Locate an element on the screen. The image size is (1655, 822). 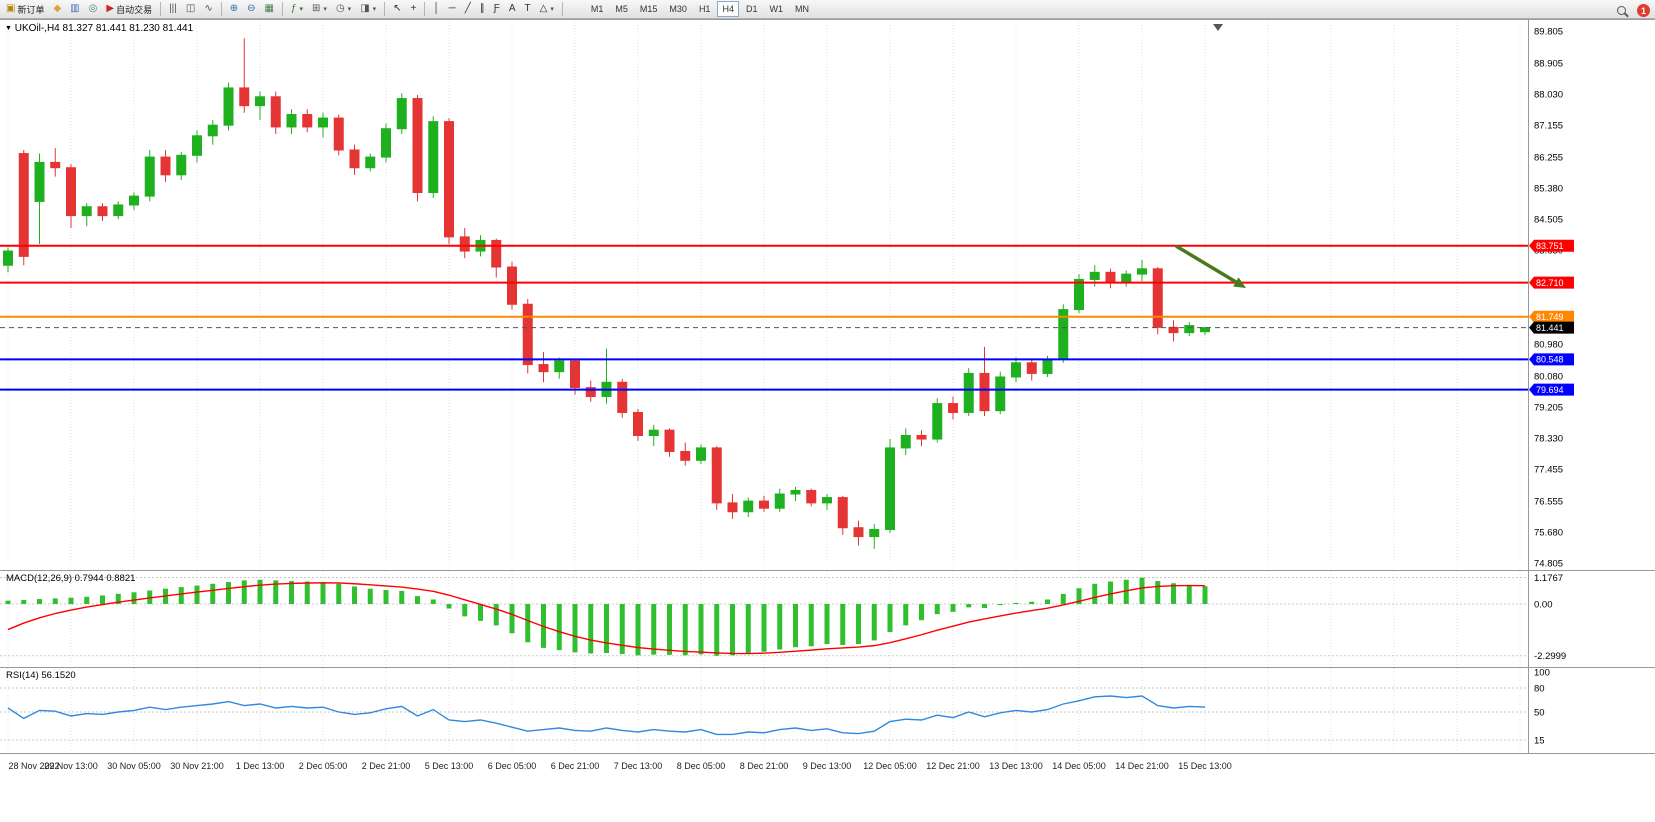
svg-text: 77.455 is located at coordinates (1548, 470).